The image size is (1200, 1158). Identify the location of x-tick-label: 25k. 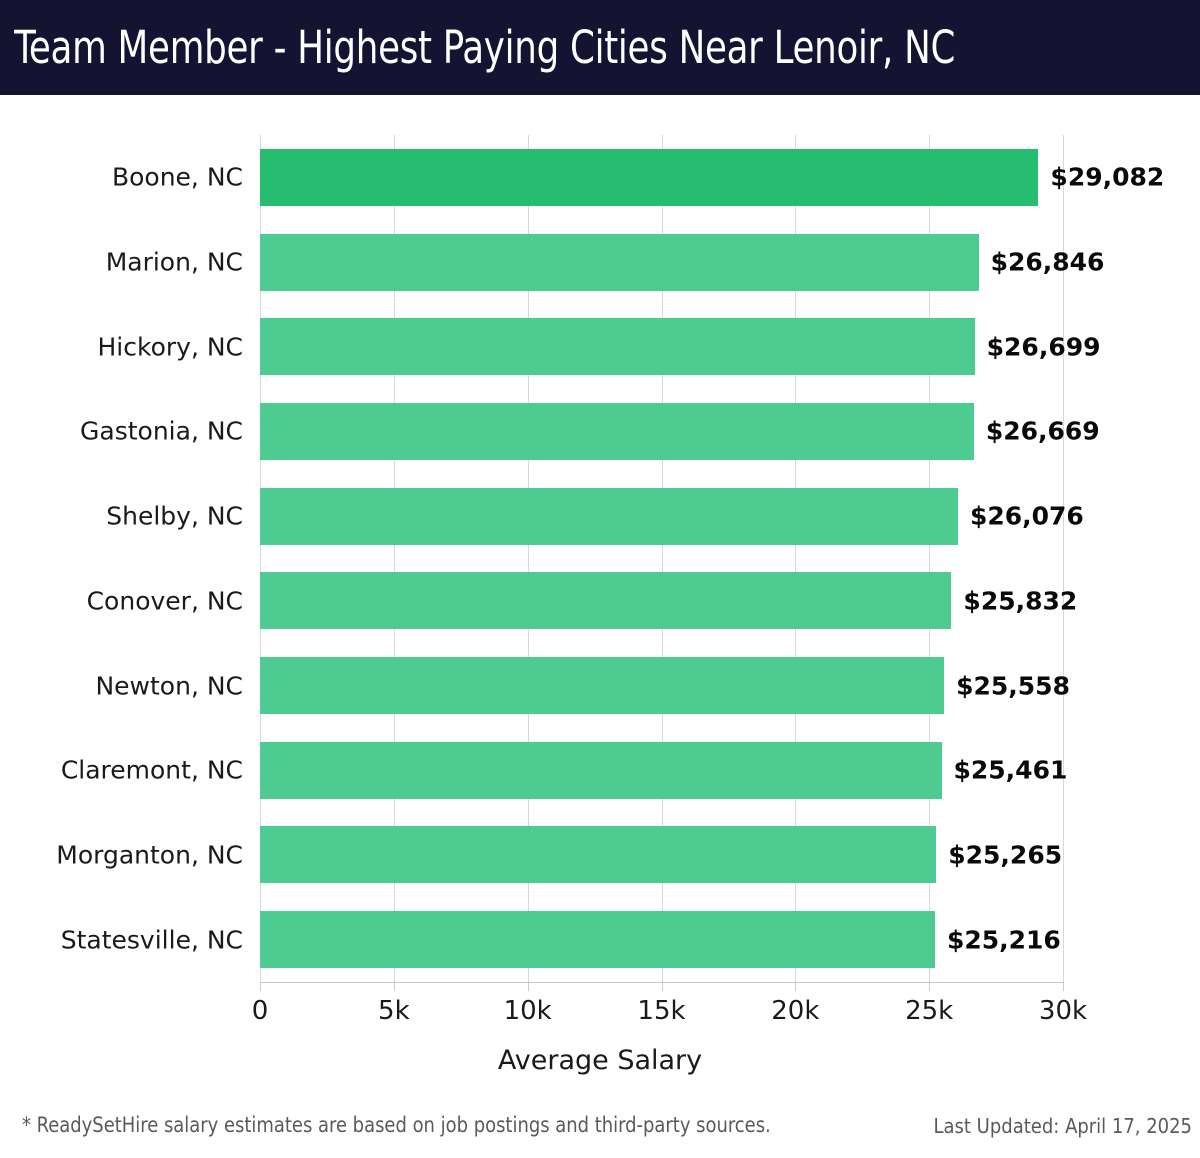
(929, 1011).